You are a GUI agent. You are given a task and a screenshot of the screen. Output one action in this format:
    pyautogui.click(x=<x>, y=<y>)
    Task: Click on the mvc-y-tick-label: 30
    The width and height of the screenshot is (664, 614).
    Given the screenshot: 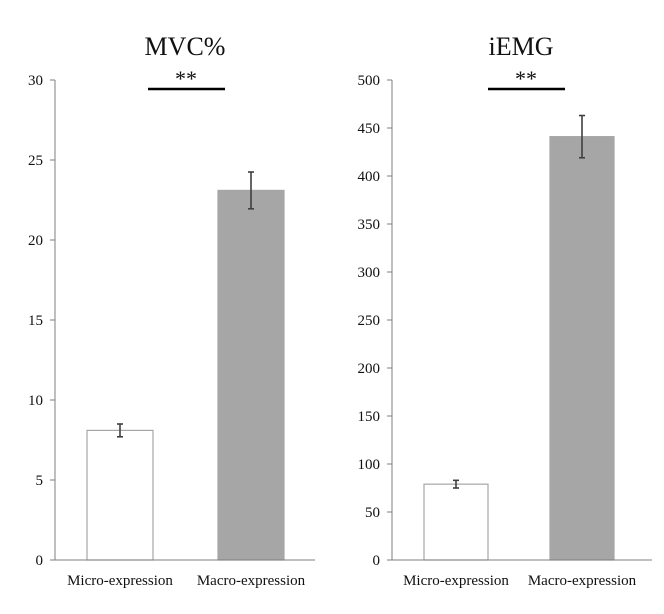 What is the action you would take?
    pyautogui.click(x=35, y=81)
    